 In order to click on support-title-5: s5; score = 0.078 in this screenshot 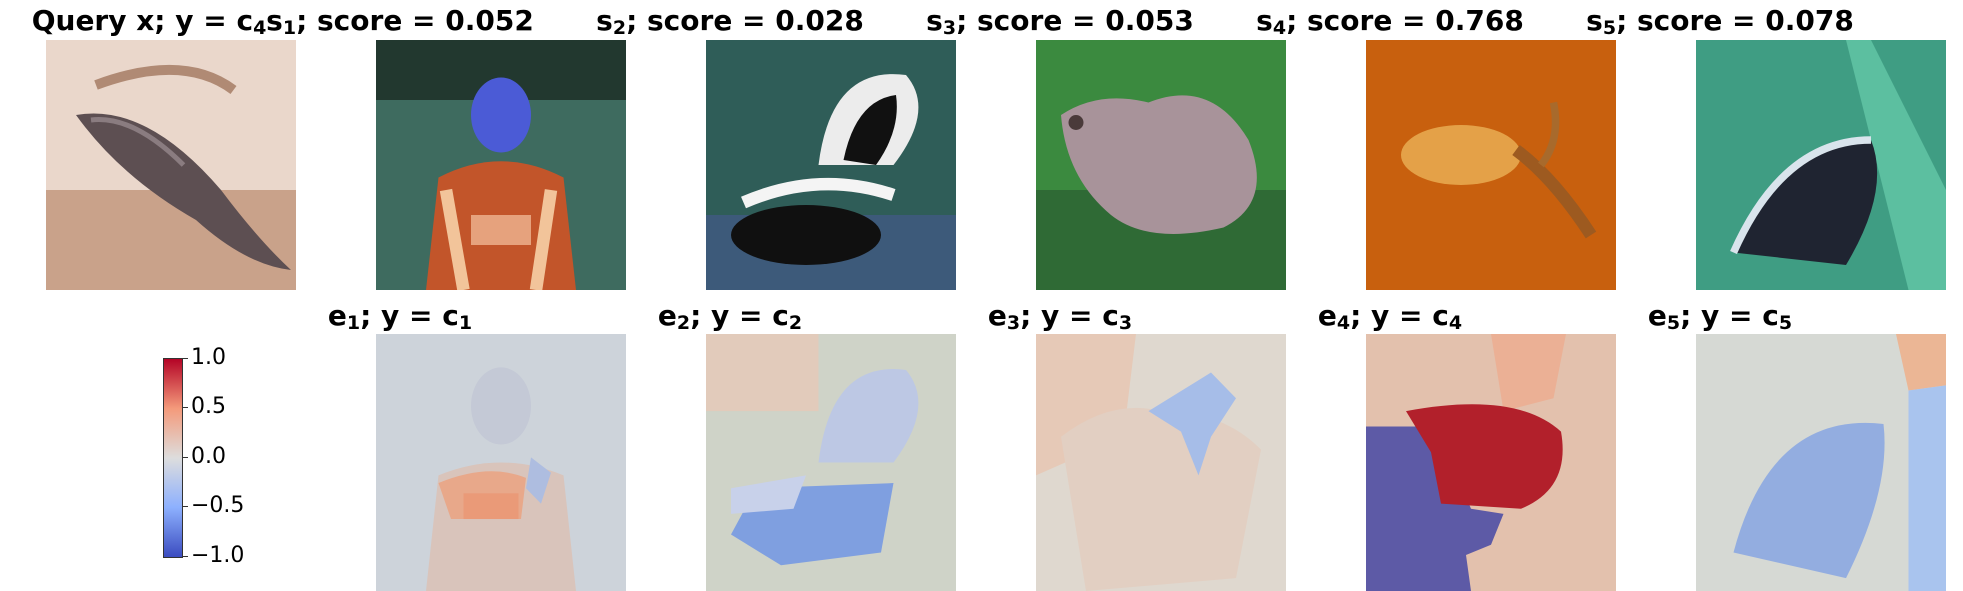, I will do `click(1720, 22)`.